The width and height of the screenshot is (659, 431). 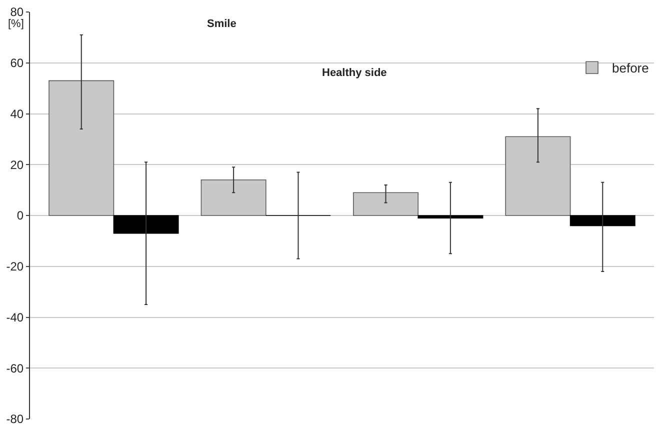 What do you see at coordinates (15, 368) in the screenshot?
I see `y-tick-label: -60` at bounding box center [15, 368].